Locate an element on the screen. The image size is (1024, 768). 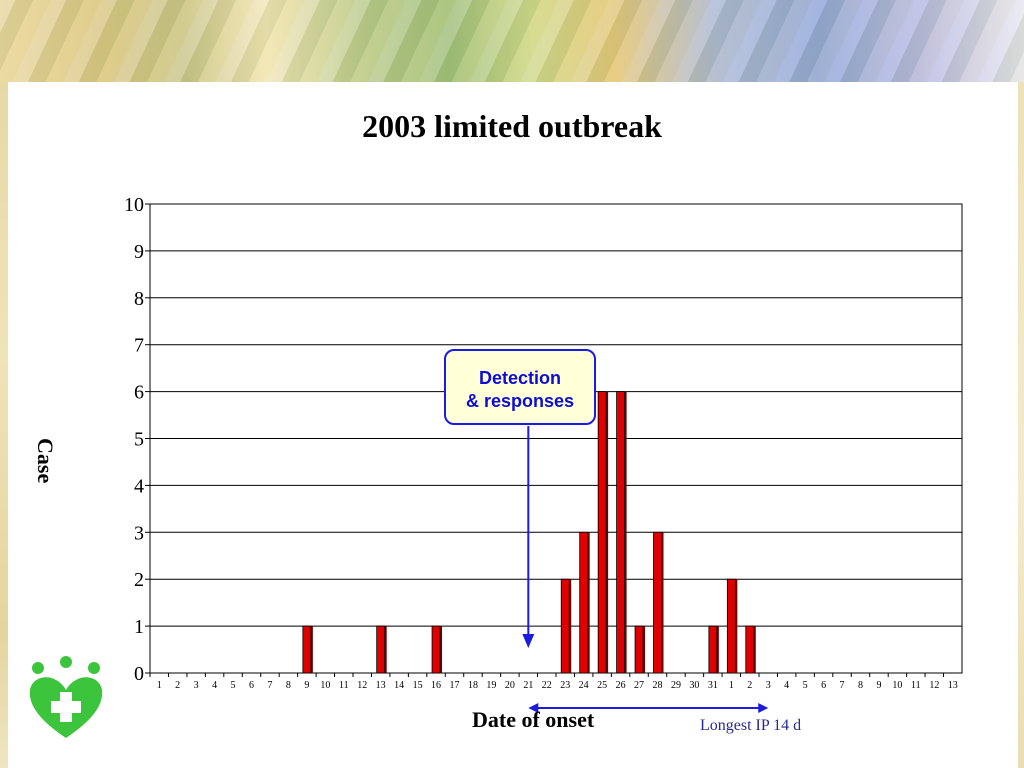
x-tick-label: 16 is located at coordinates (436, 685).